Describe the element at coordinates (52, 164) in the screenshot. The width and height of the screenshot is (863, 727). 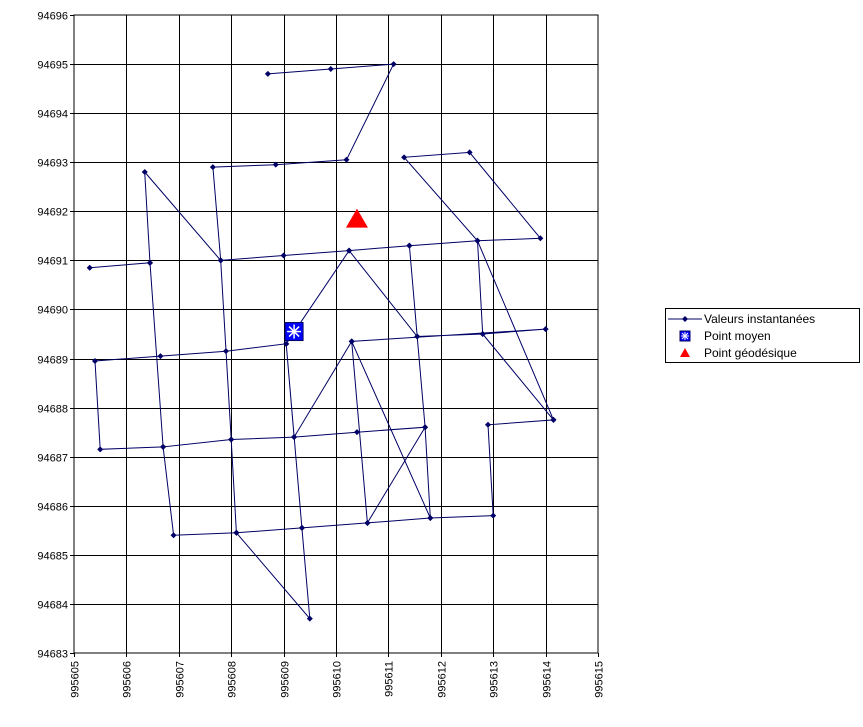
I see `y-tick-label: 94693` at that location.